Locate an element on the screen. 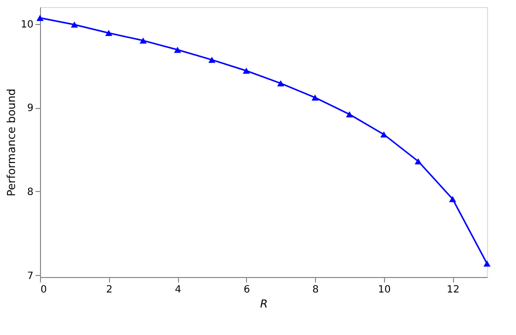 Image resolution: width=516 pixels, height=335 pixels. x-tick-label: 8 is located at coordinates (315, 290).